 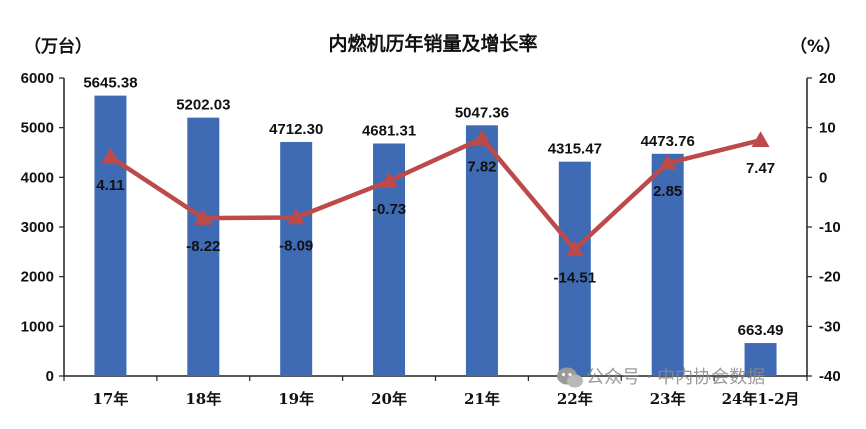 I want to click on x-tick-label: 17年, so click(x=111, y=399).